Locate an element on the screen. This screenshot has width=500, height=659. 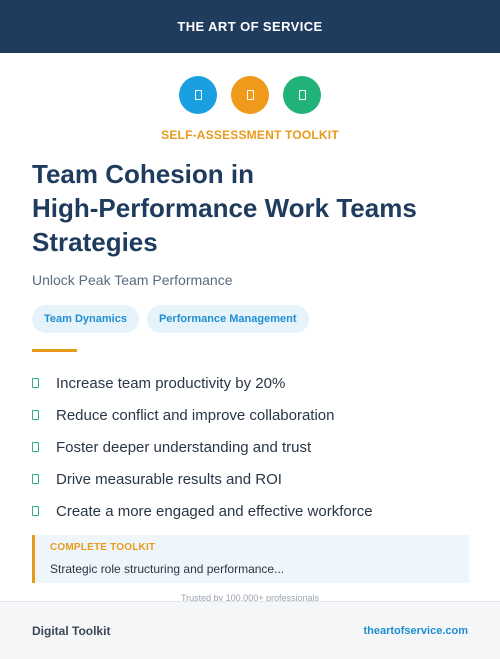
benefit-text: Drive measurable results and ROI is located at coordinates (169, 479).